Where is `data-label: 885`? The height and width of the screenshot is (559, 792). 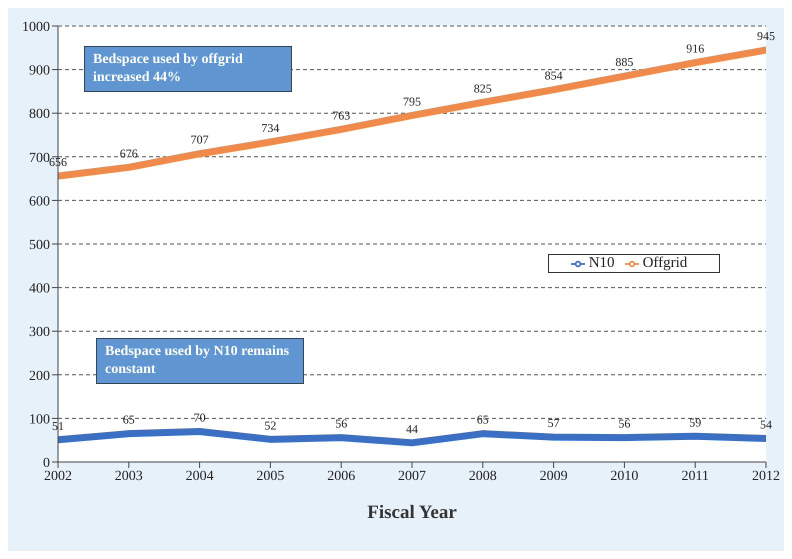 data-label: 885 is located at coordinates (624, 62).